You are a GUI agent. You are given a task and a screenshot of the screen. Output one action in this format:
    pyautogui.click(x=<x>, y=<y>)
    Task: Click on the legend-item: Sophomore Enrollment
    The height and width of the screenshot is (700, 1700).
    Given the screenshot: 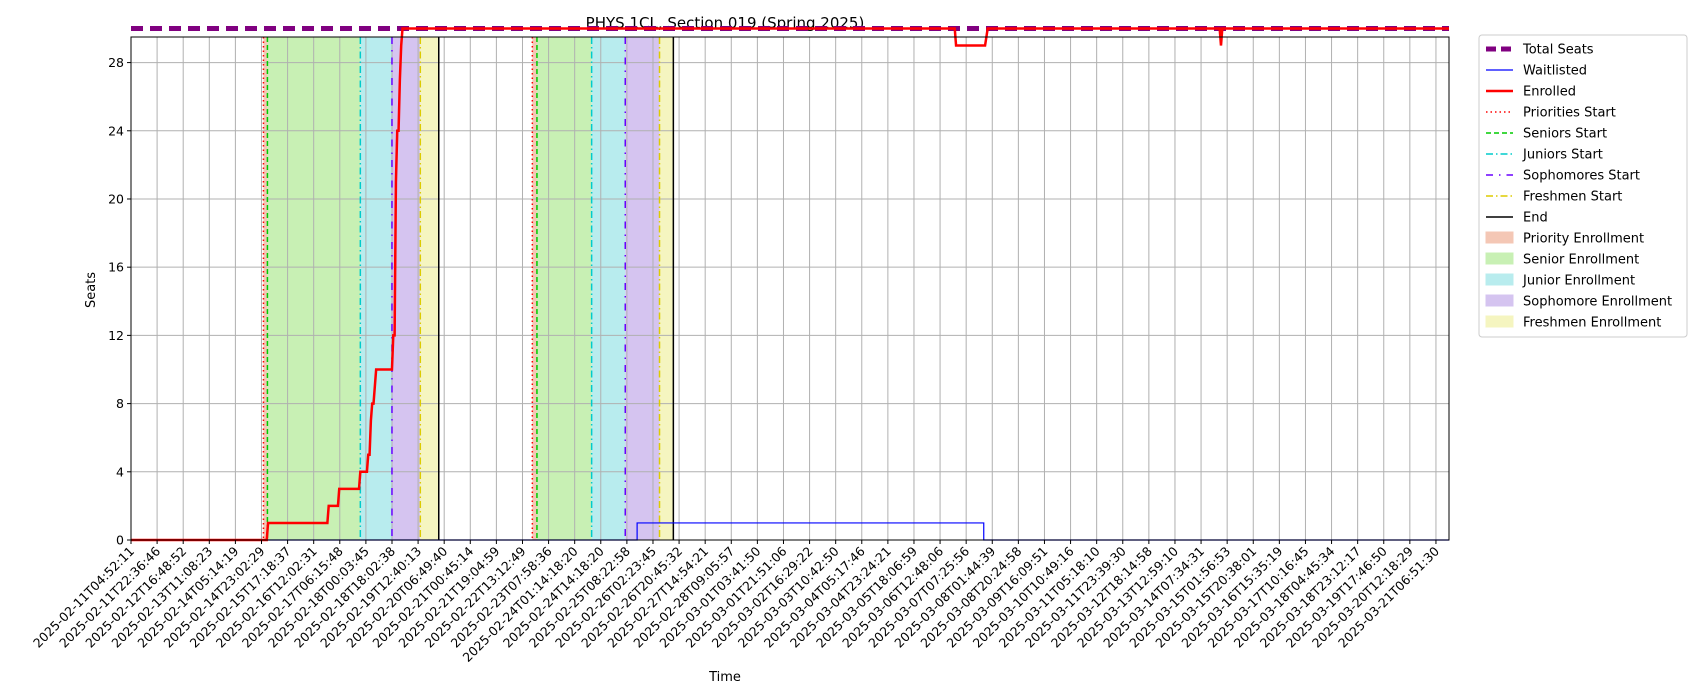 What is the action you would take?
    pyautogui.click(x=1578, y=302)
    